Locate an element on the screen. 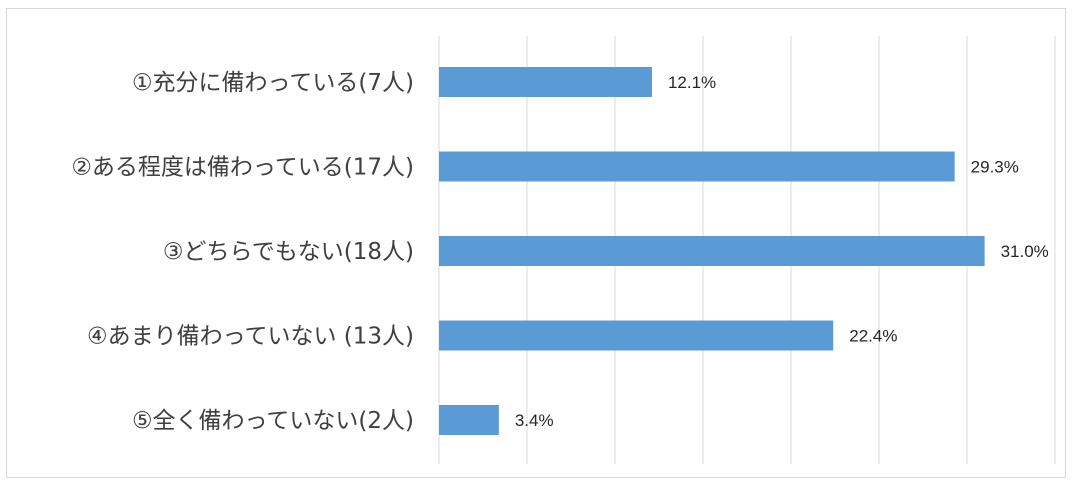 This screenshot has height=483, width=1073. category-label: ③どちらでもない(18人) is located at coordinates (288, 252).